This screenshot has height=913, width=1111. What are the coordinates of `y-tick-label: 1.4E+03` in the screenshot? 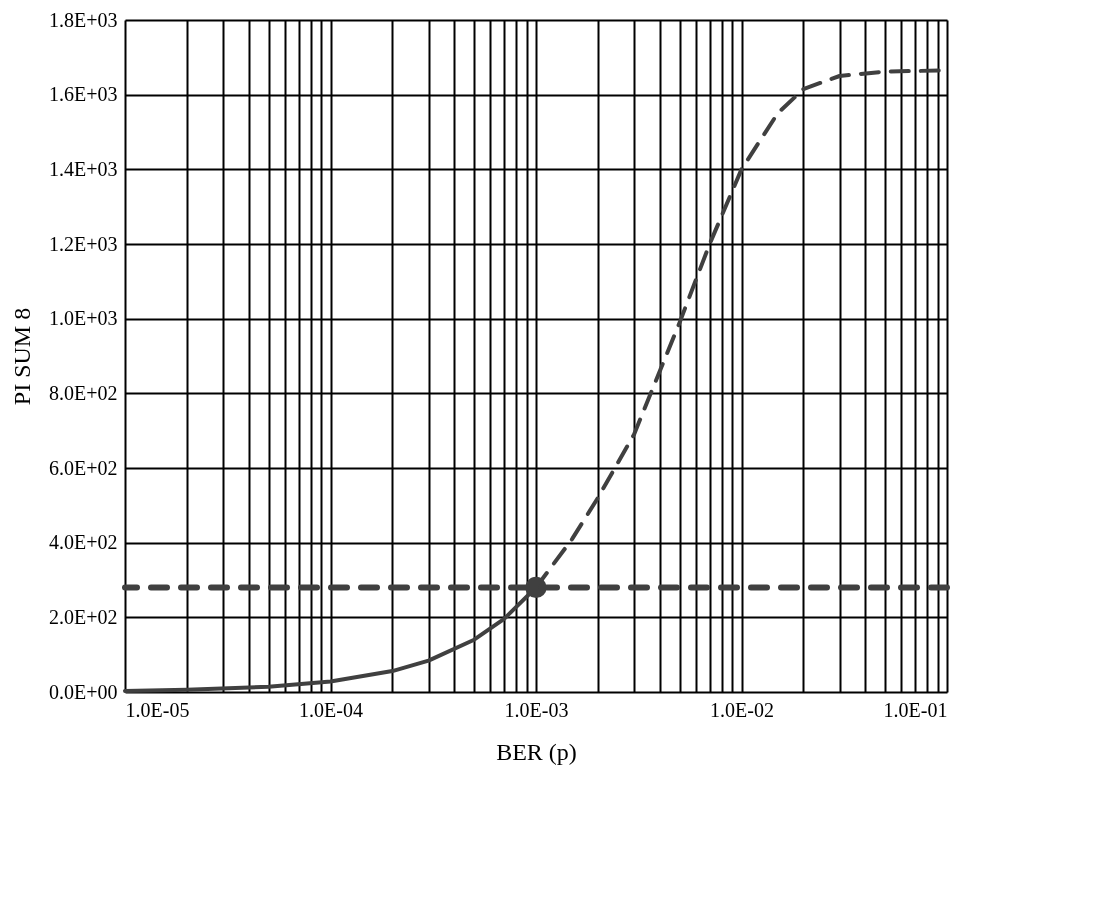 It's located at (83, 168).